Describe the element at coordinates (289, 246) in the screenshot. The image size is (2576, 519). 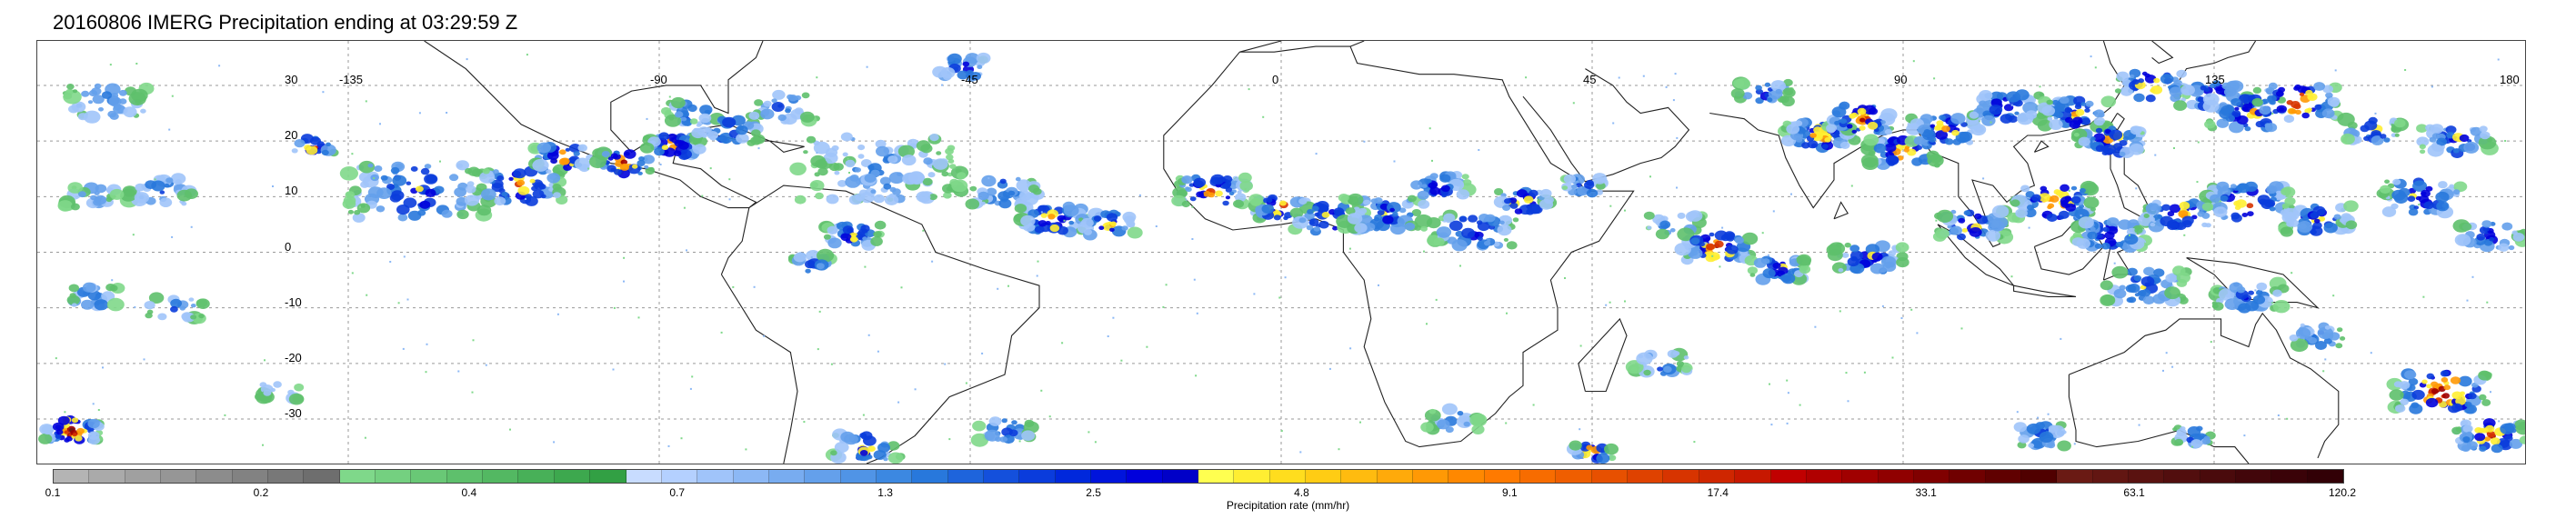
I see `latitude-label: 0` at that location.